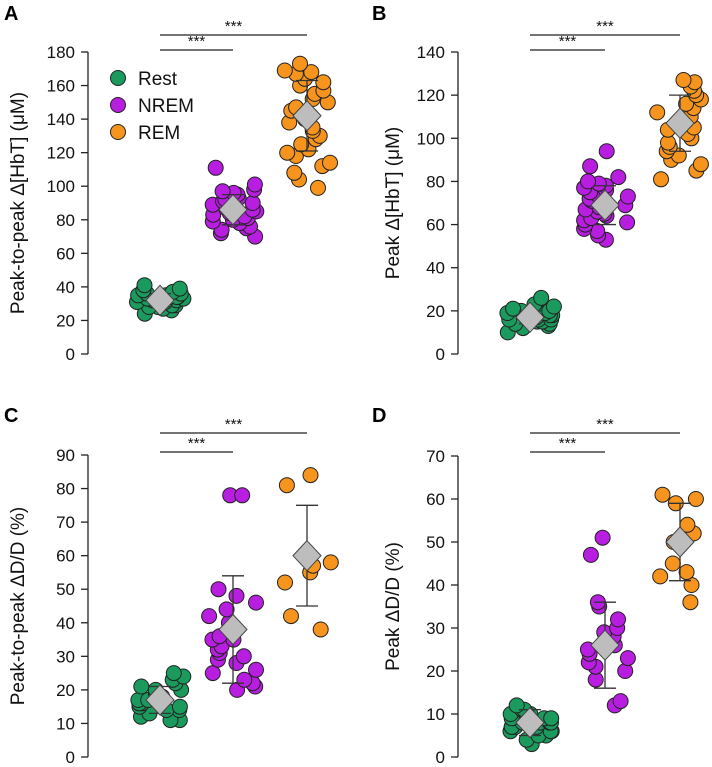 This screenshot has width=712, height=767. What do you see at coordinates (118, 78) in the screenshot?
I see `legend-marker-rest` at bounding box center [118, 78].